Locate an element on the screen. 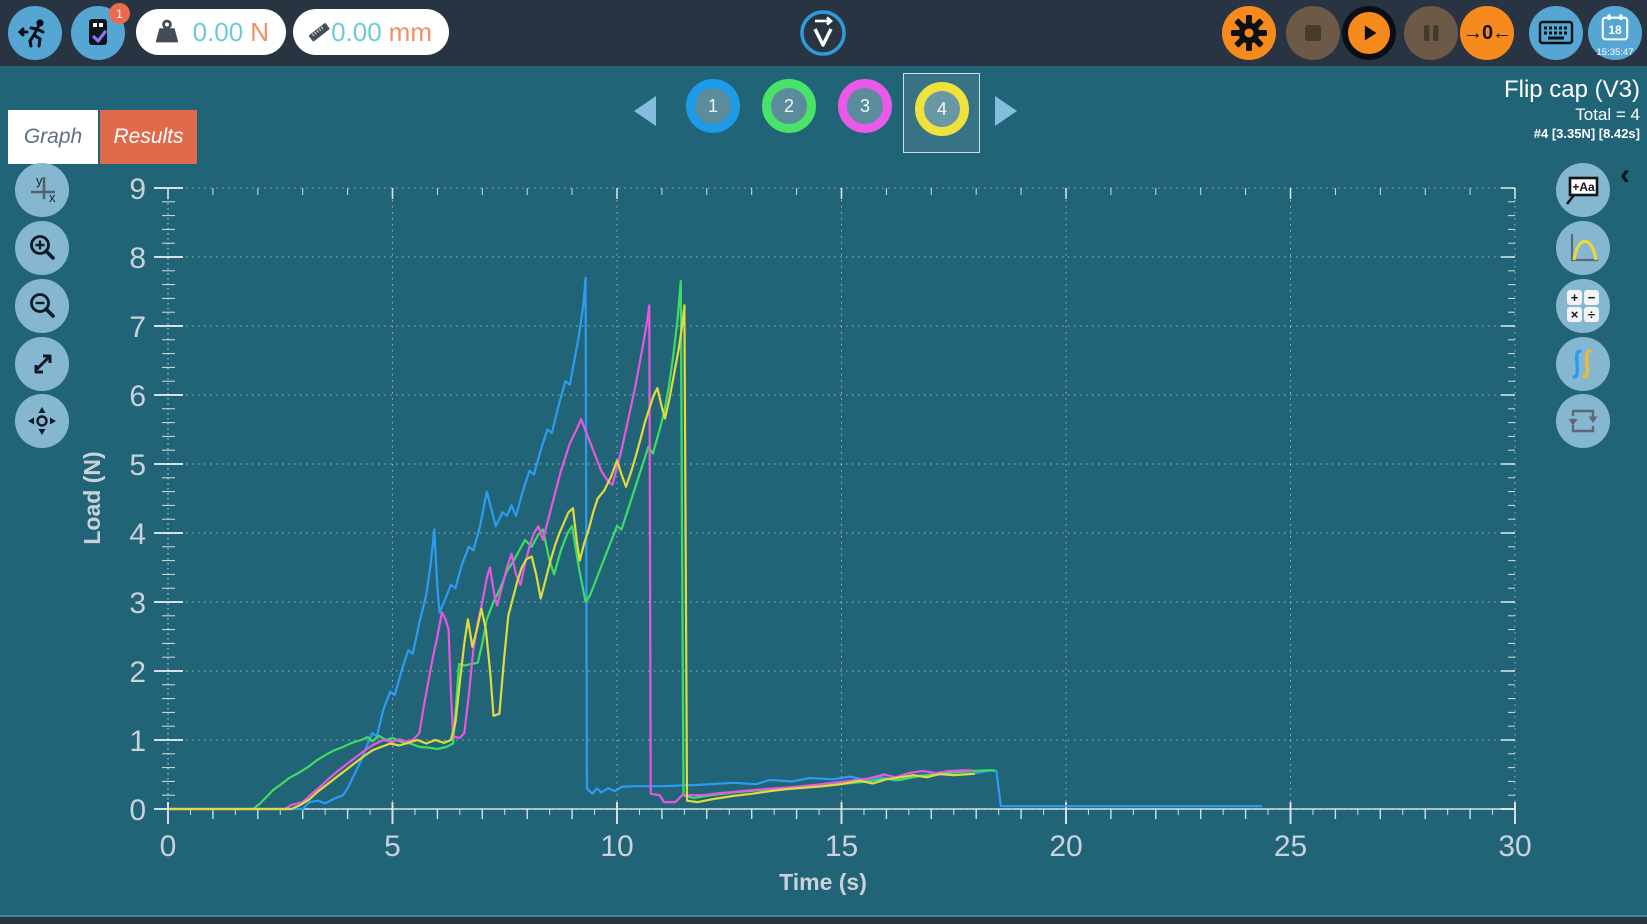  current-run-stats: #4 [3.35N] [8.42s] is located at coordinates (1586, 133).